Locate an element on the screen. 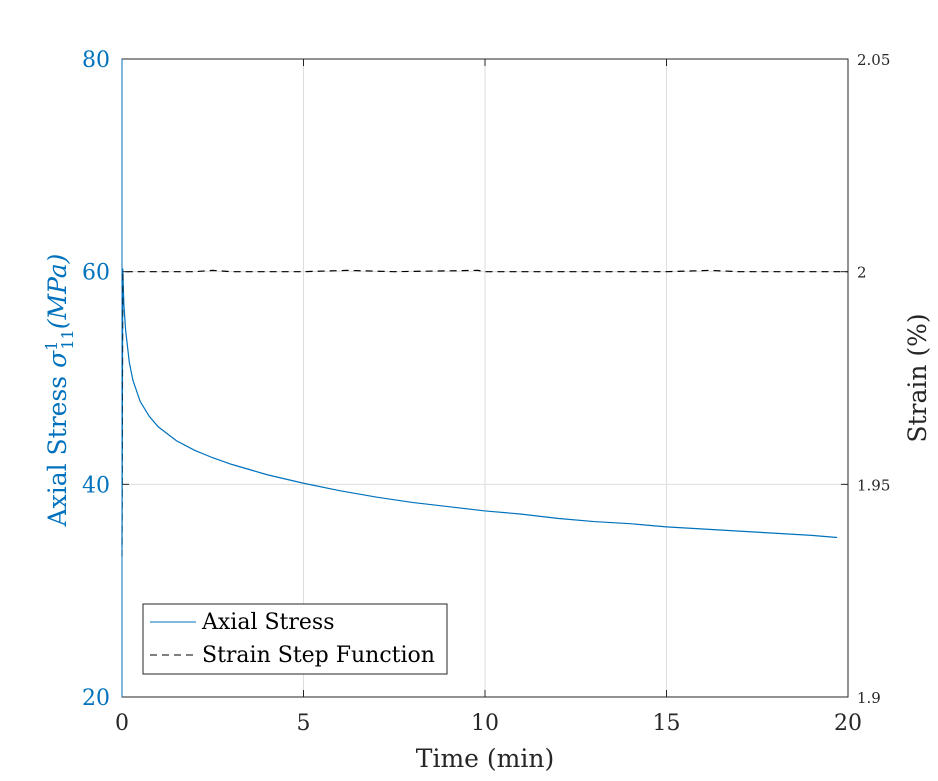 The image size is (938, 781). y-axis-right-label: Strain (%) is located at coordinates (917, 377).